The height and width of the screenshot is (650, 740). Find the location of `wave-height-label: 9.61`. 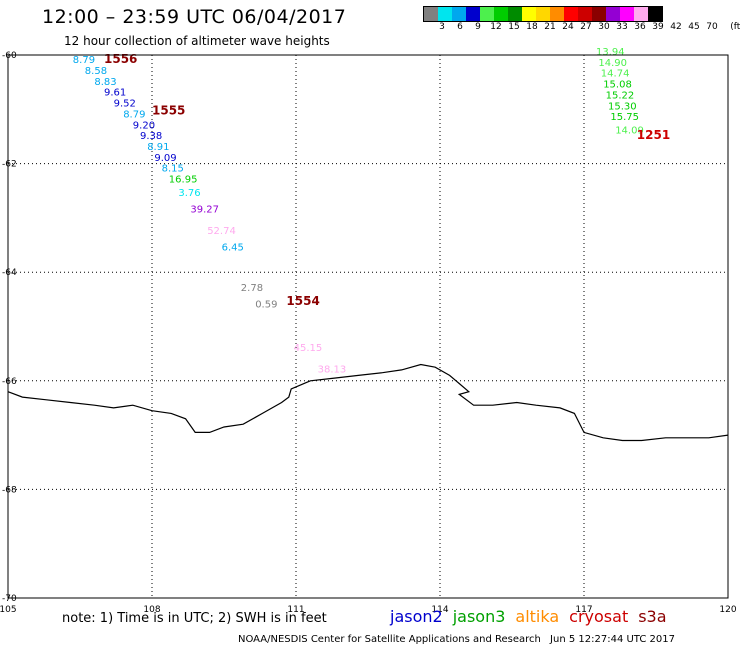

wave-height-label: 9.61 is located at coordinates (115, 93).